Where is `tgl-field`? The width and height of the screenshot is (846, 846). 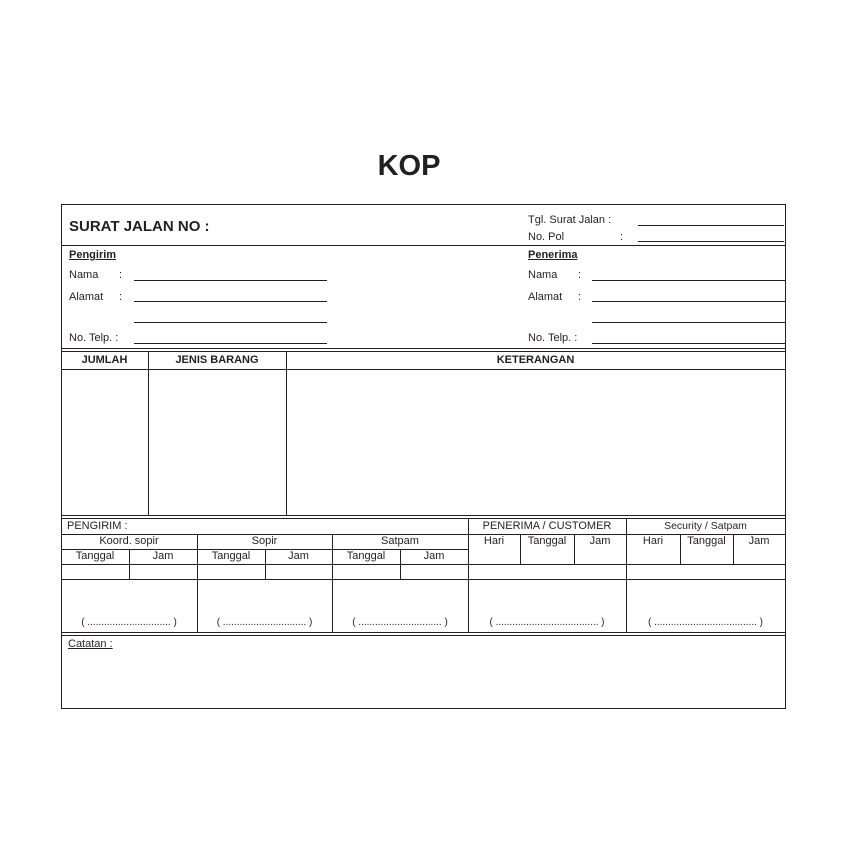
tgl-field is located at coordinates (711, 225).